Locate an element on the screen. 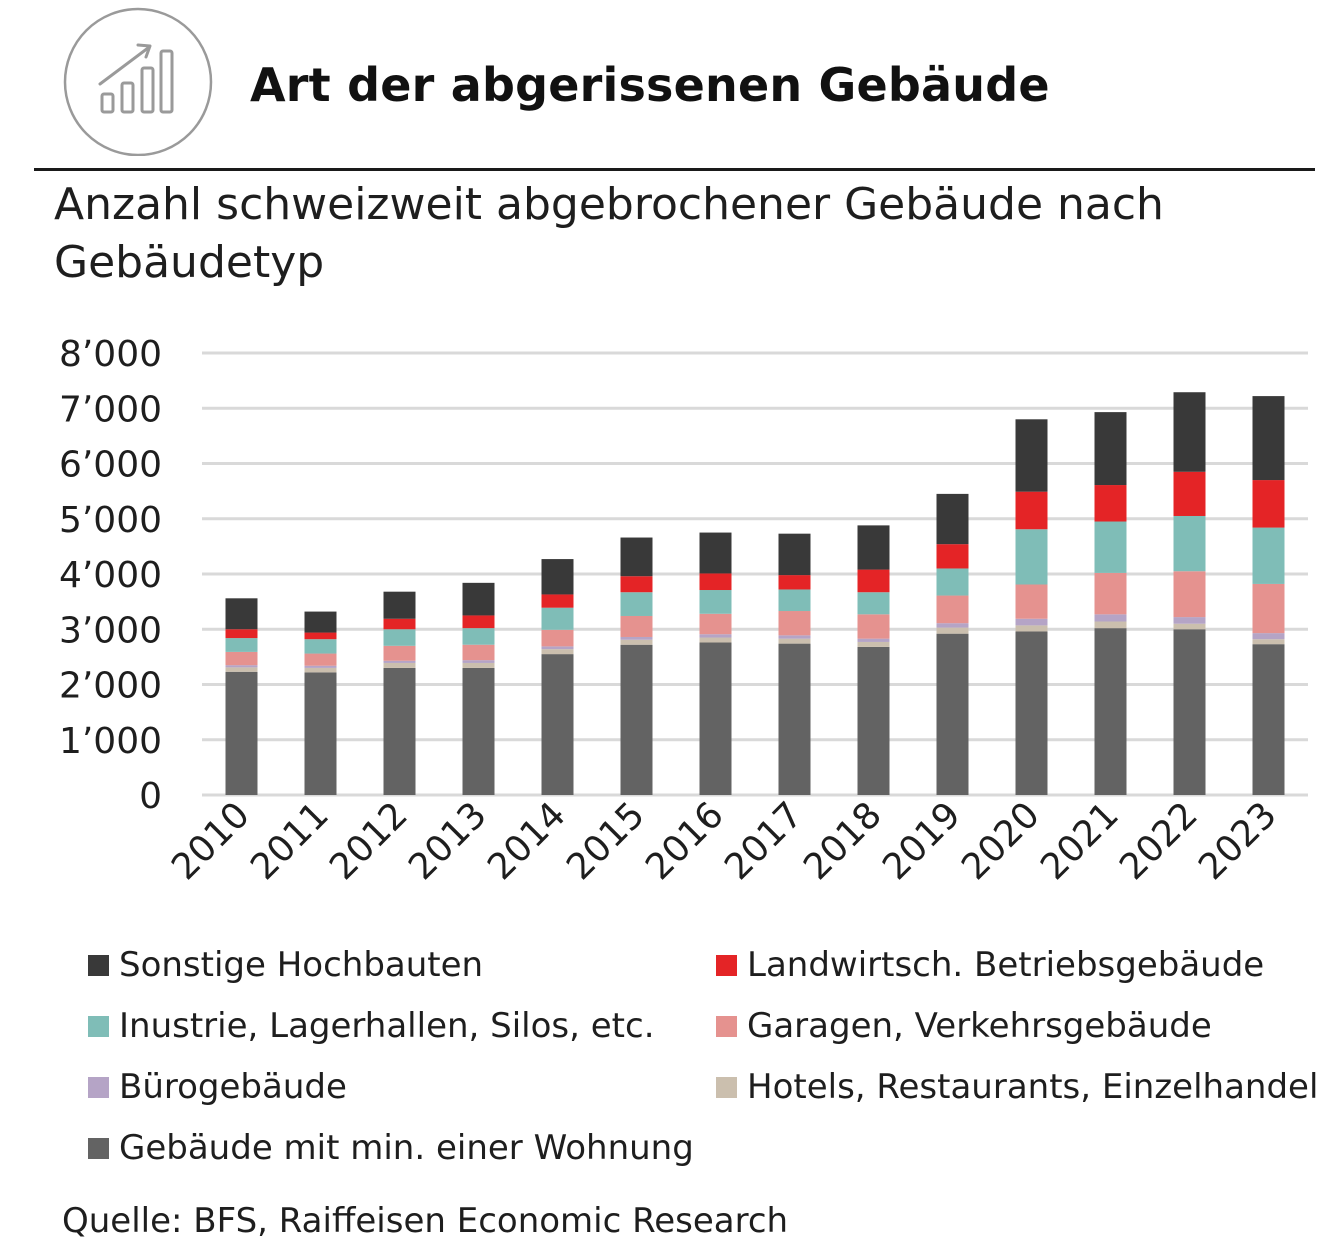 The height and width of the screenshot is (1252, 1324). y-tick-label: 6’000 is located at coordinates (110, 465).